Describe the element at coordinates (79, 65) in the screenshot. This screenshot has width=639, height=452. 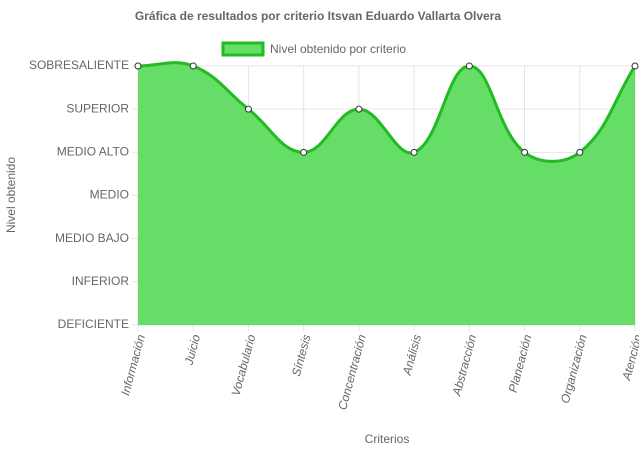
I see `y-tick-label: SOBRESALIENTE` at that location.